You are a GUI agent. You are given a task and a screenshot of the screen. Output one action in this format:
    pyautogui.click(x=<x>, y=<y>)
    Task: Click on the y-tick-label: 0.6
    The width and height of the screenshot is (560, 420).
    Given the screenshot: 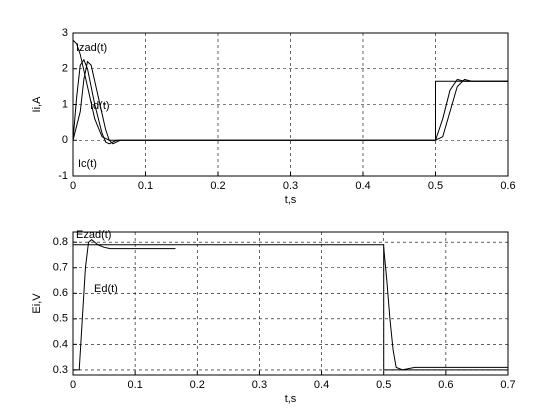 What is the action you would take?
    pyautogui.click(x=60, y=293)
    